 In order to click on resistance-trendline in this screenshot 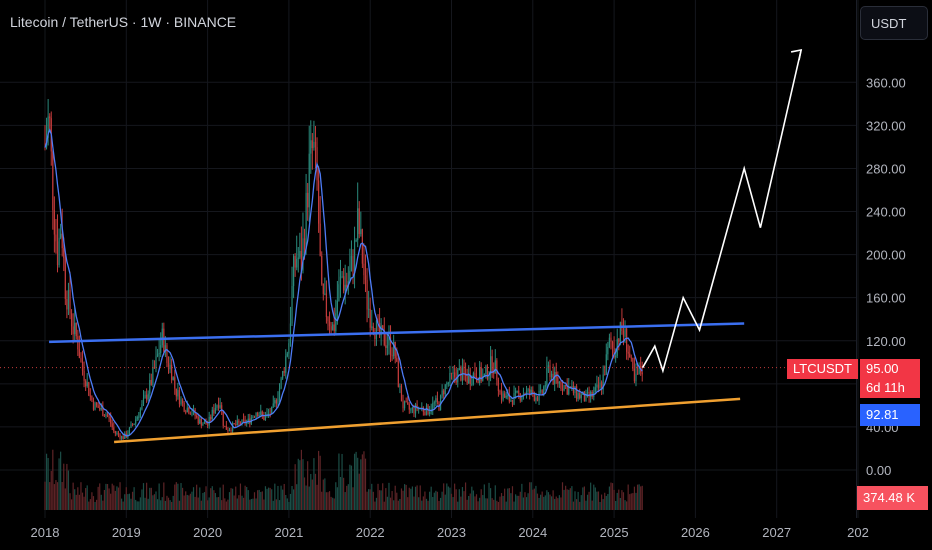, I will do `click(397, 333)`.